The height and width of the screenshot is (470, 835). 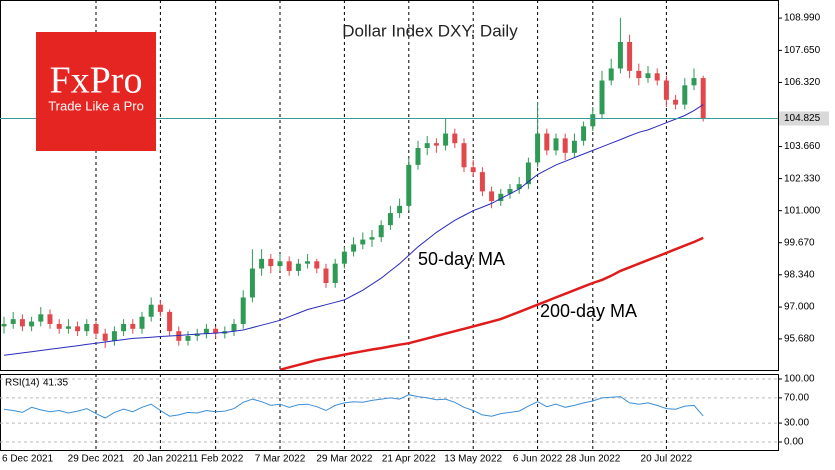 What do you see at coordinates (216, 459) in the screenshot?
I see `x-tick-label: 11 Feb 2022` at bounding box center [216, 459].